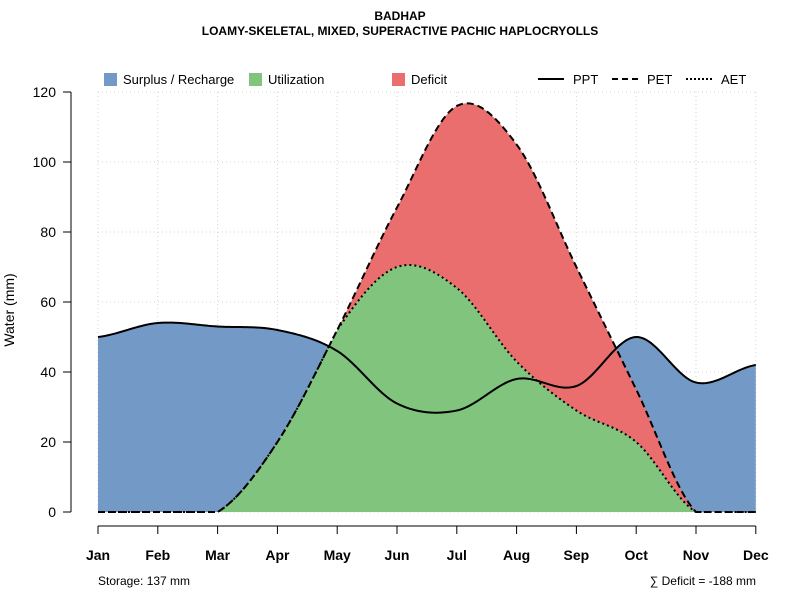  I want to click on legend-swatch-surplus, so click(110, 79).